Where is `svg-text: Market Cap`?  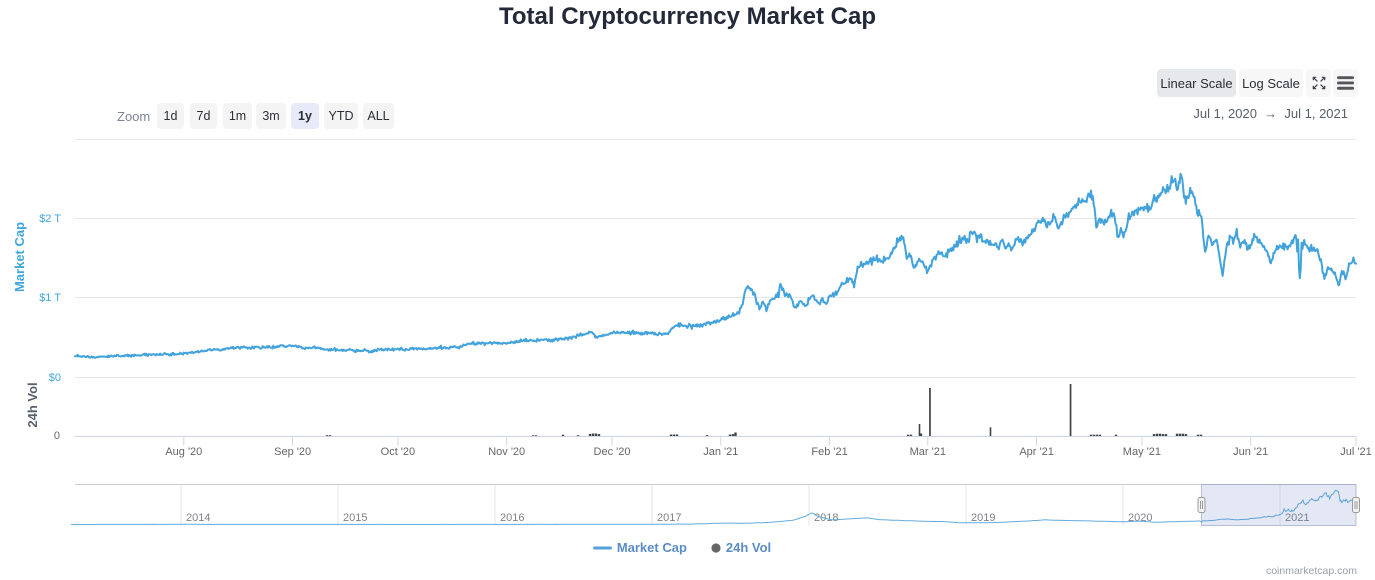 svg-text: Market Cap is located at coordinates (19, 257).